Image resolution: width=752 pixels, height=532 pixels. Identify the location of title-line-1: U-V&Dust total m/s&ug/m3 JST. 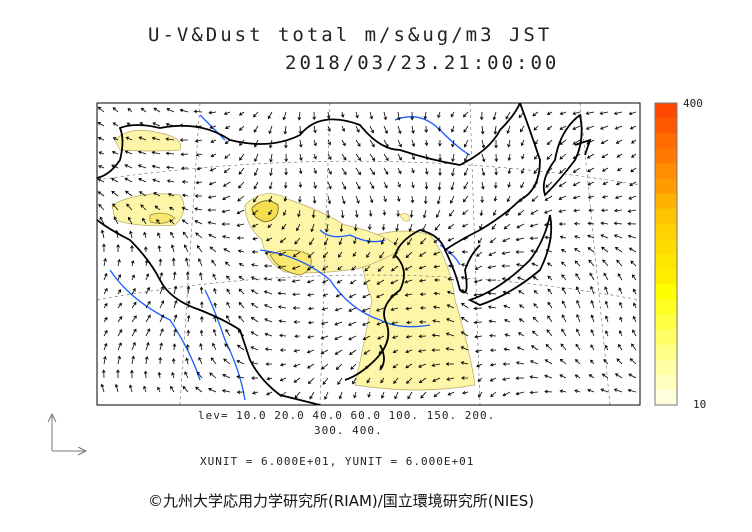
(350, 35).